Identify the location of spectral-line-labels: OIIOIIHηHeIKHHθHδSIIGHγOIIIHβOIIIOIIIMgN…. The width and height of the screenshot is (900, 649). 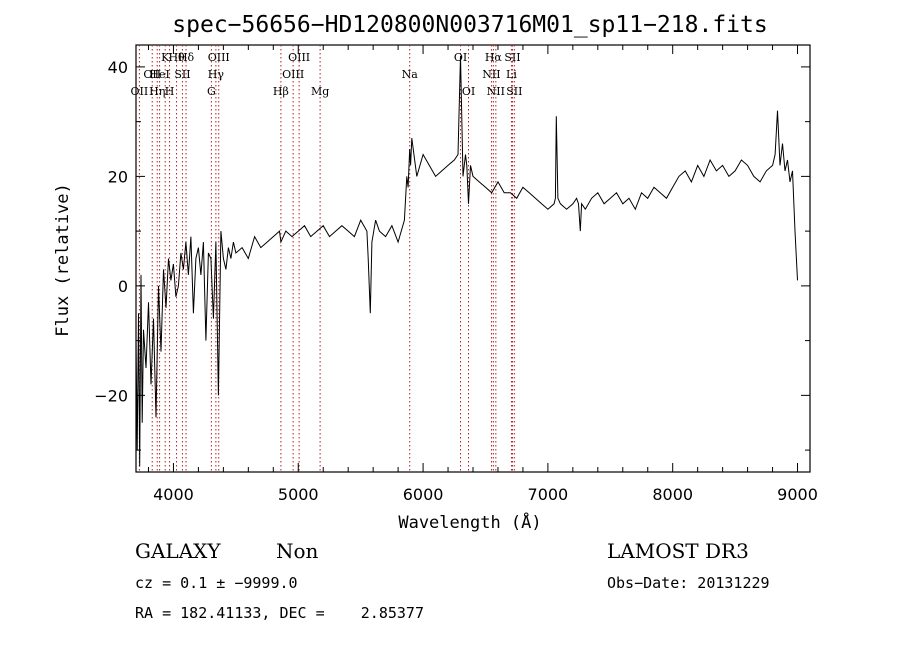
(327, 74).